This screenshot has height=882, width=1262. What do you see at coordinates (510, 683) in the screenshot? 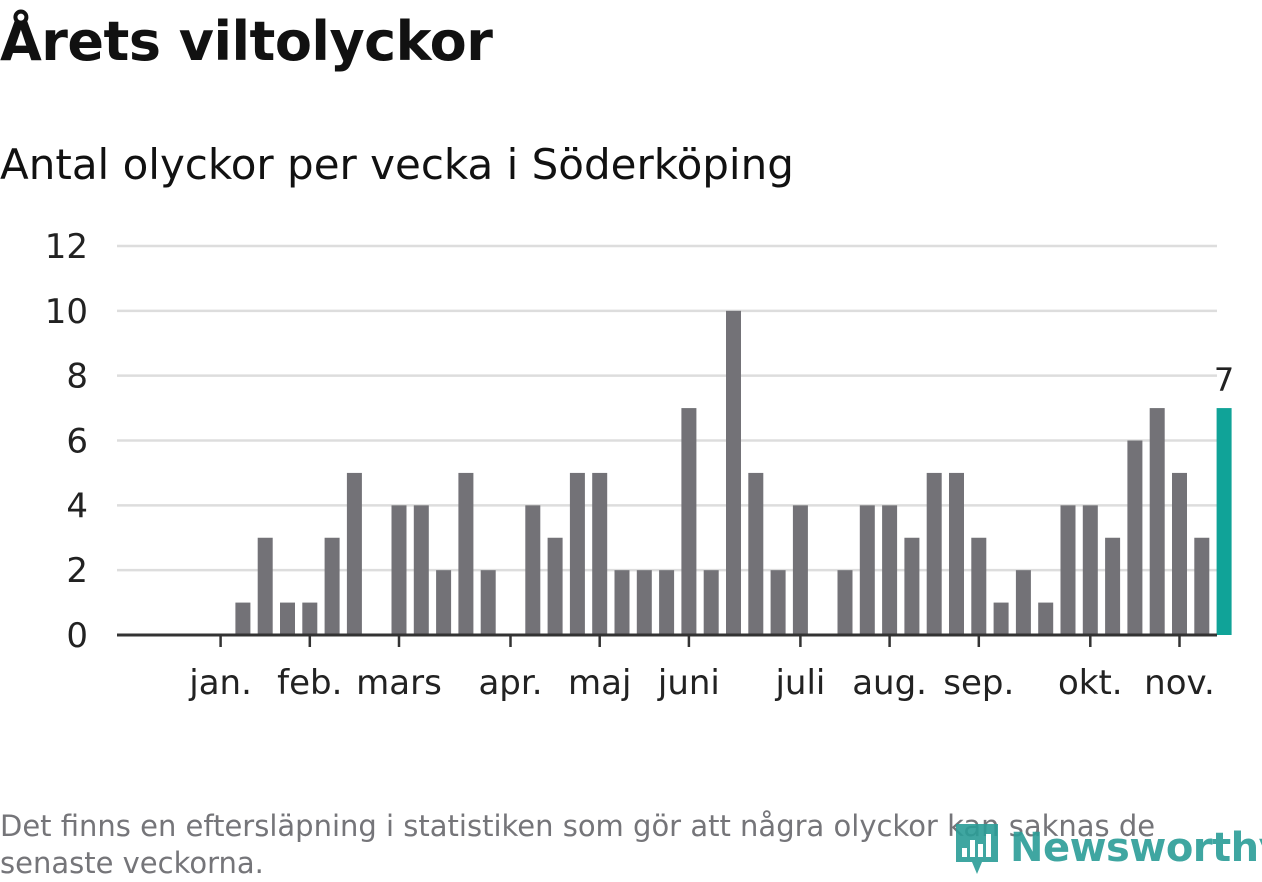
I see `x-tick-label: apr.` at bounding box center [510, 683].